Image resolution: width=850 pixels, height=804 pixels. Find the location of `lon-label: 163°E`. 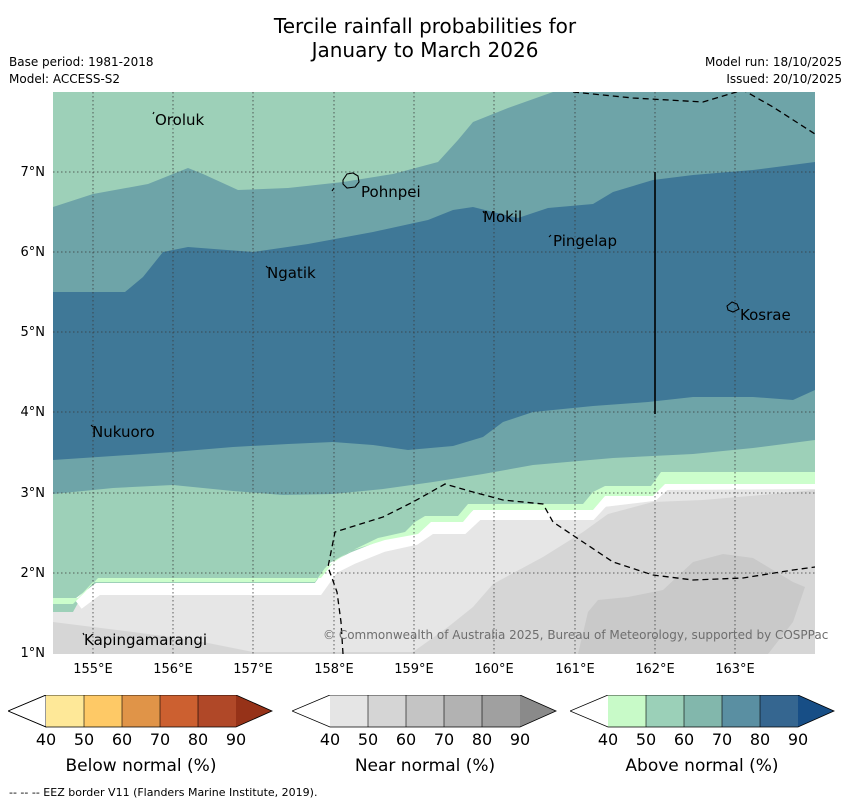

lon-label: 163°E is located at coordinates (735, 669).